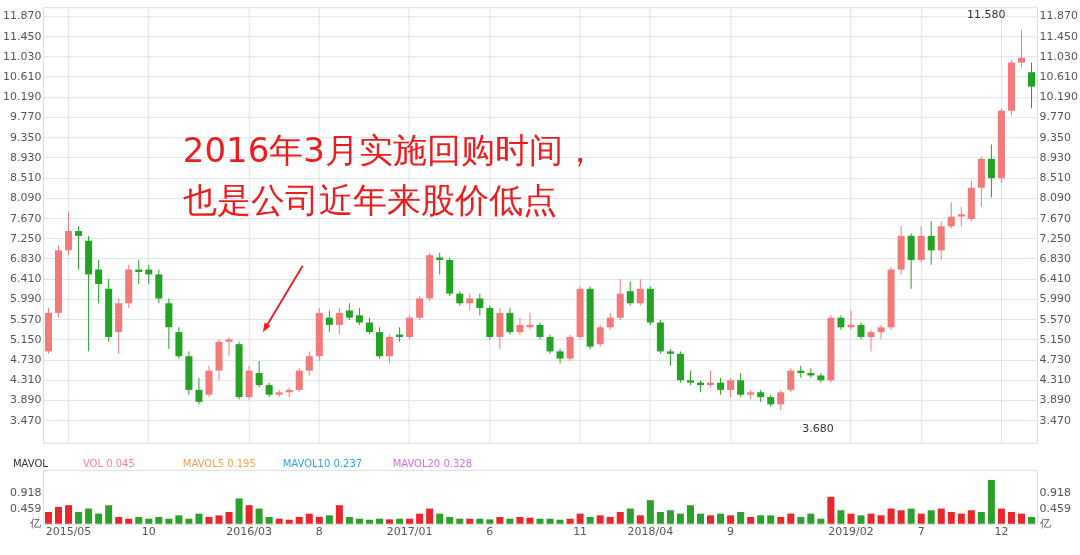 The width and height of the screenshot is (1080, 555). What do you see at coordinates (1055, 420) in the screenshot?
I see `y2-tick-label: 3.470` at bounding box center [1055, 420].